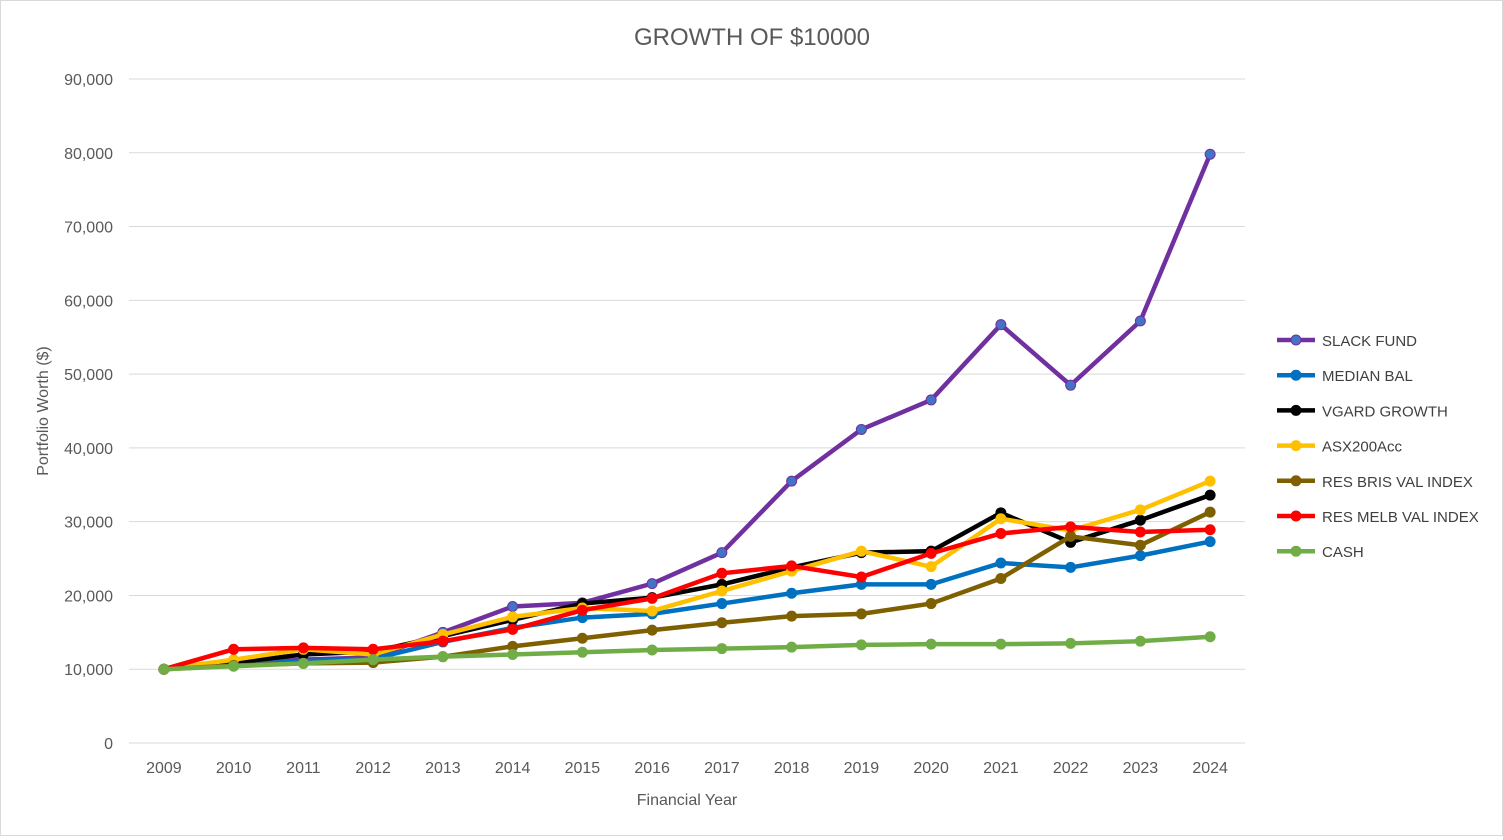 This screenshot has height=840, width=1503. Describe the element at coordinates (652, 768) in the screenshot. I see `x-tick-label: 2016` at that location.